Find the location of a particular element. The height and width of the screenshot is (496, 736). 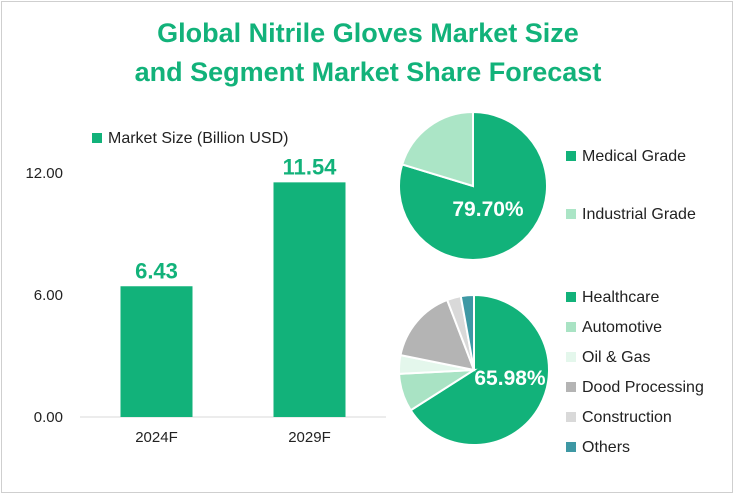

pie2-legend-label: Others is located at coordinates (606, 447).